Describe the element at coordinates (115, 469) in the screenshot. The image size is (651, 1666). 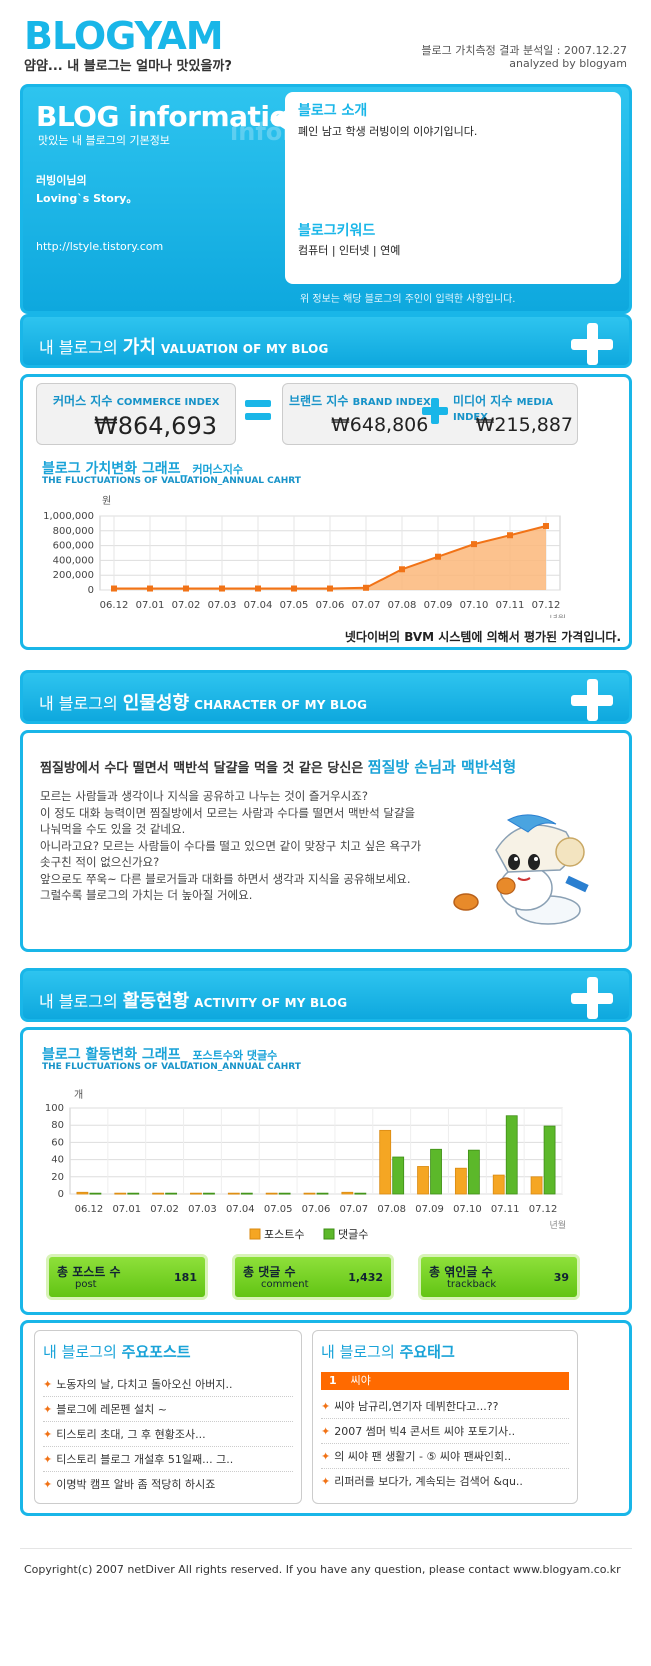
I see `graph-title-main: 블로그 가치변화 그래프_` at that location.